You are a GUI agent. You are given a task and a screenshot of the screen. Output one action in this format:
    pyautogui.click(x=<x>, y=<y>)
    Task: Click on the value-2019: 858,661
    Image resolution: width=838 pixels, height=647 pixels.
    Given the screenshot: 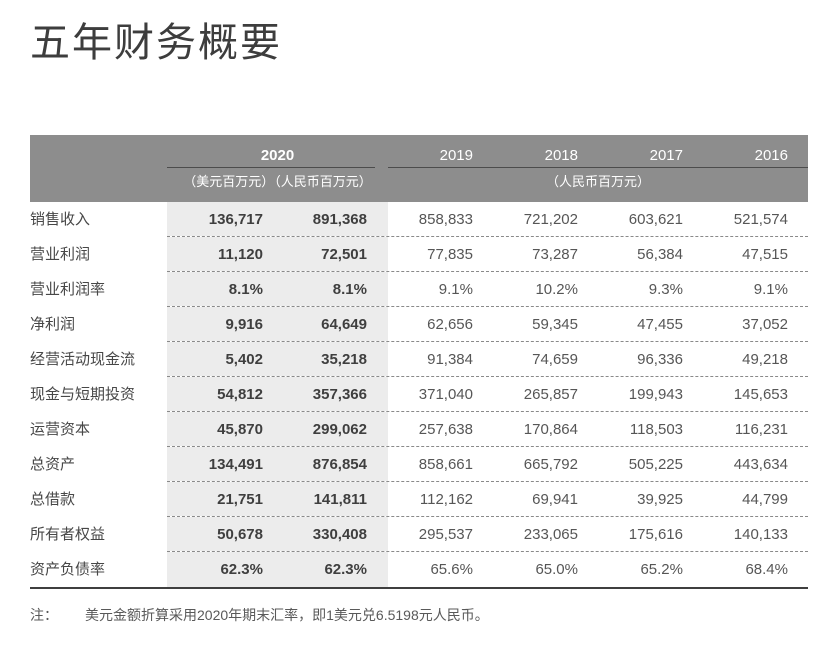 What is the action you would take?
    pyautogui.click(x=445, y=464)
    